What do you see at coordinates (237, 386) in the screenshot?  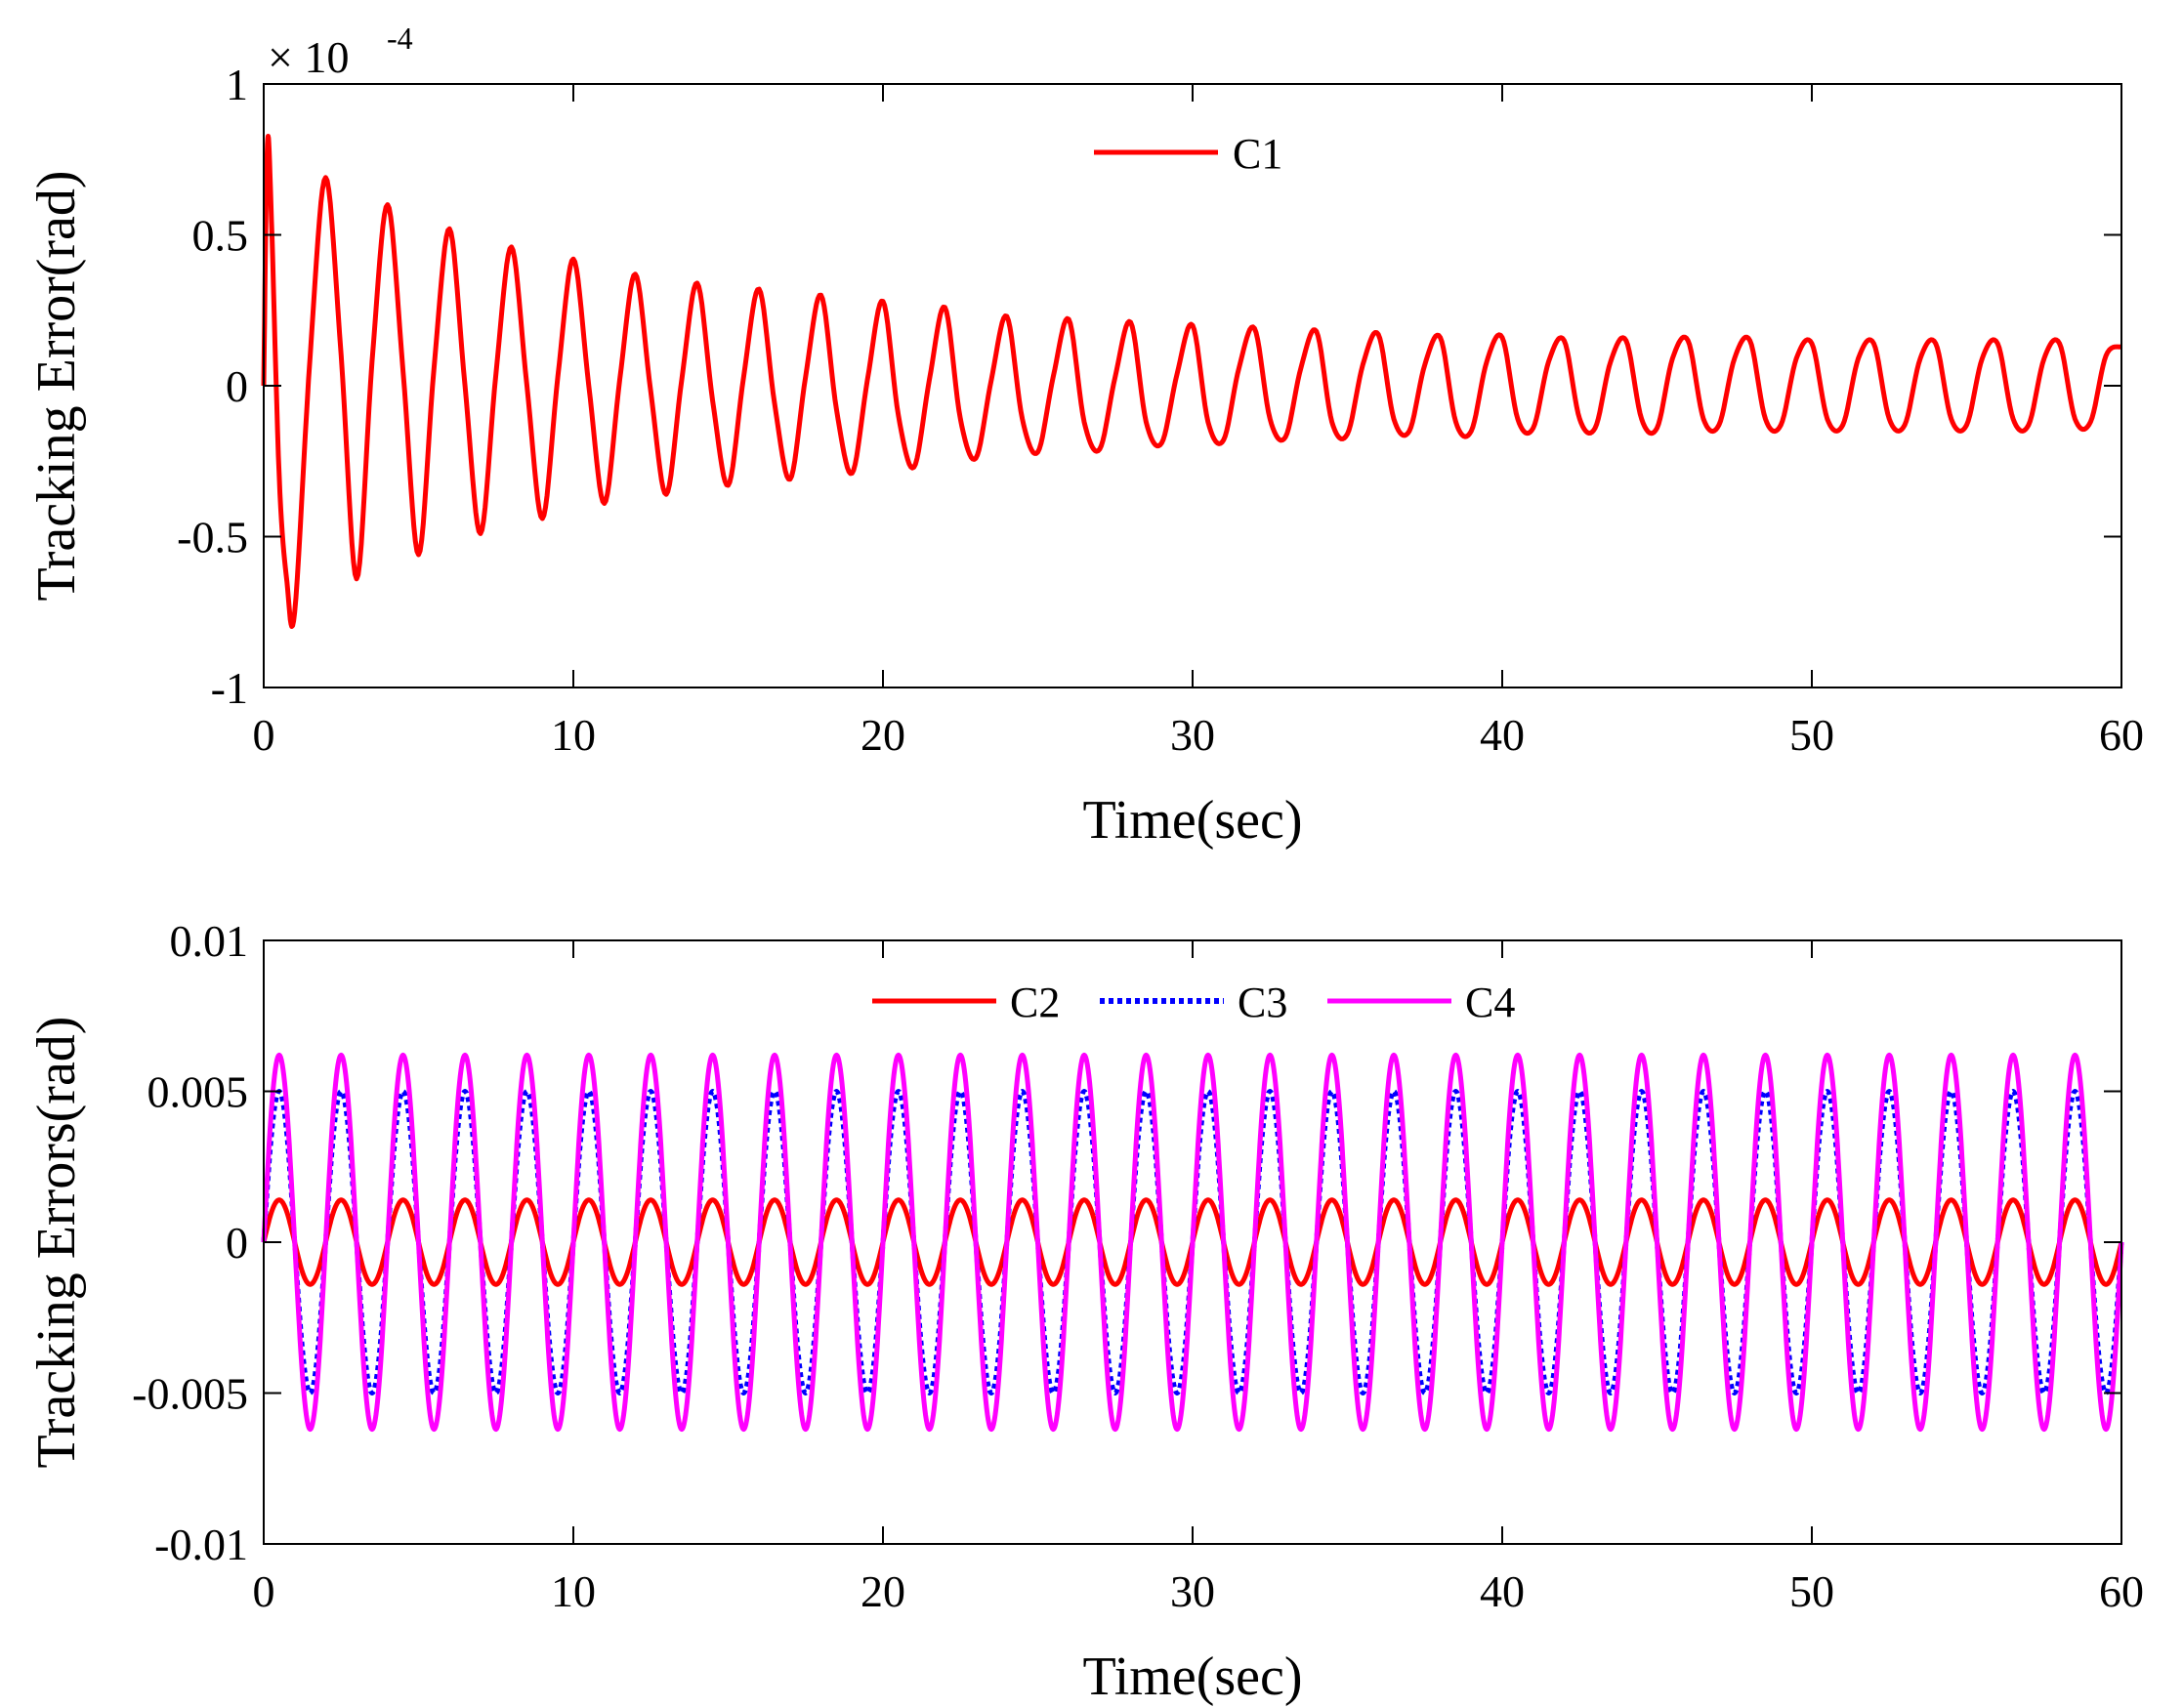 I see `top-ytick-label: 0` at bounding box center [237, 386].